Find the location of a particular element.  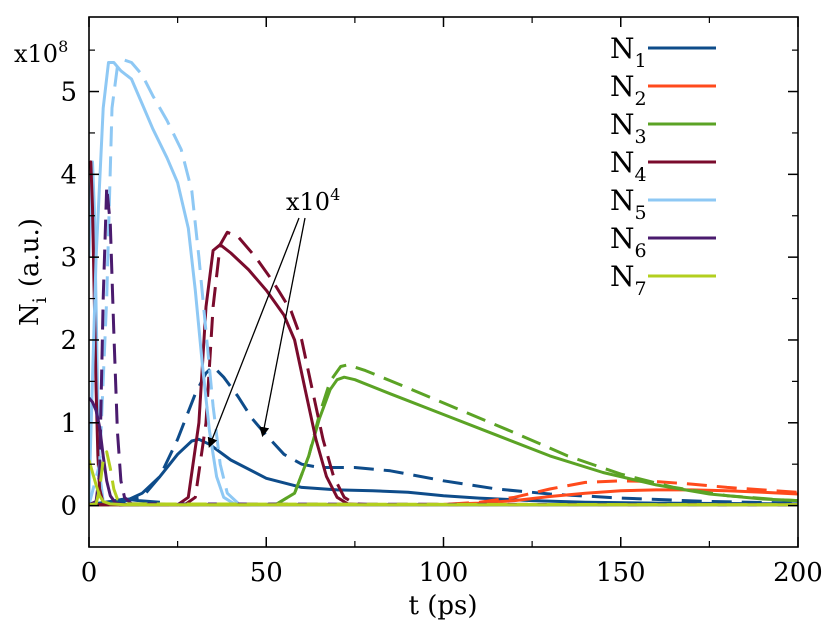

y-tick-label: 3 is located at coordinates (68, 258).